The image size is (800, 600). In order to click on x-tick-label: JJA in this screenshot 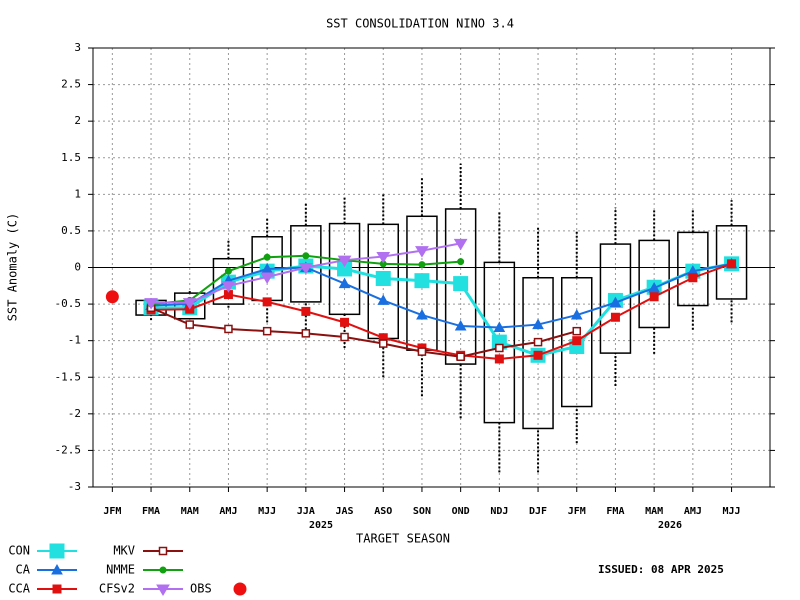, I will do `click(306, 511)`.